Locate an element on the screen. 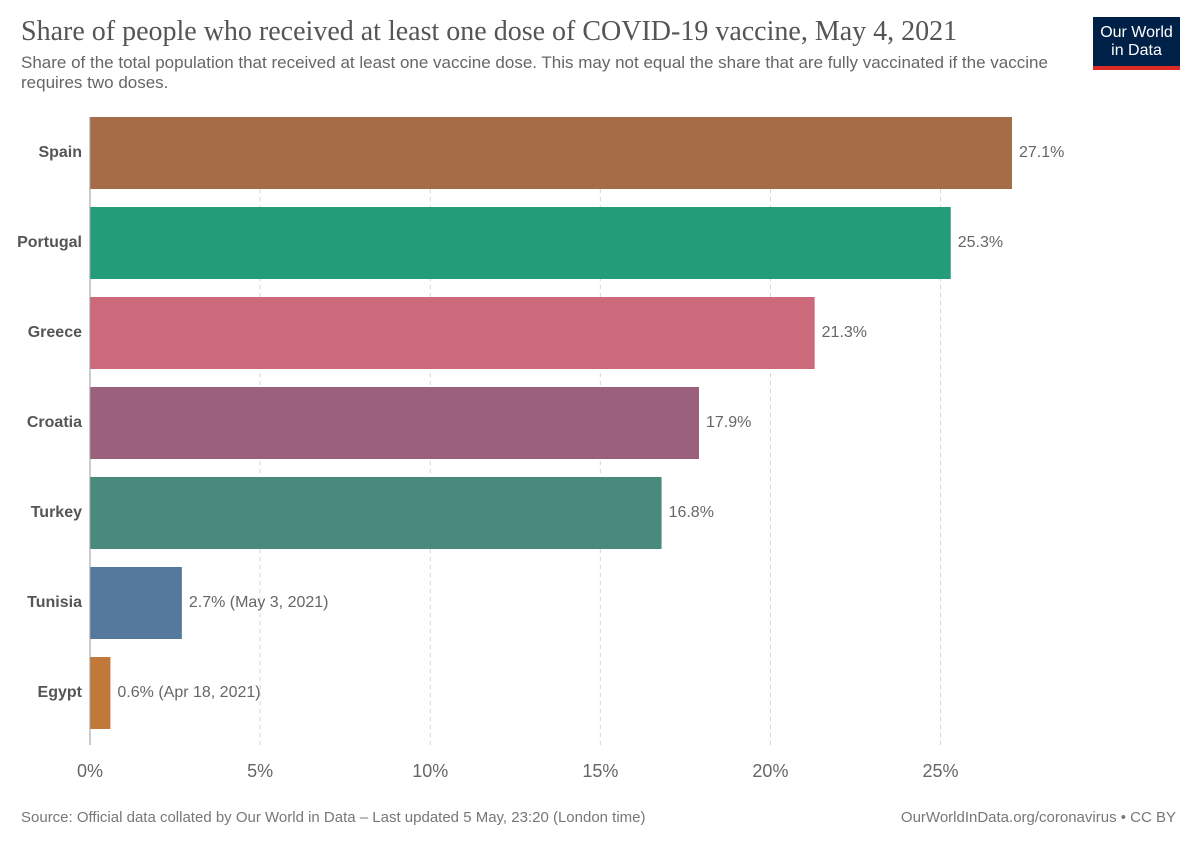  category-label: Greece is located at coordinates (55, 332).